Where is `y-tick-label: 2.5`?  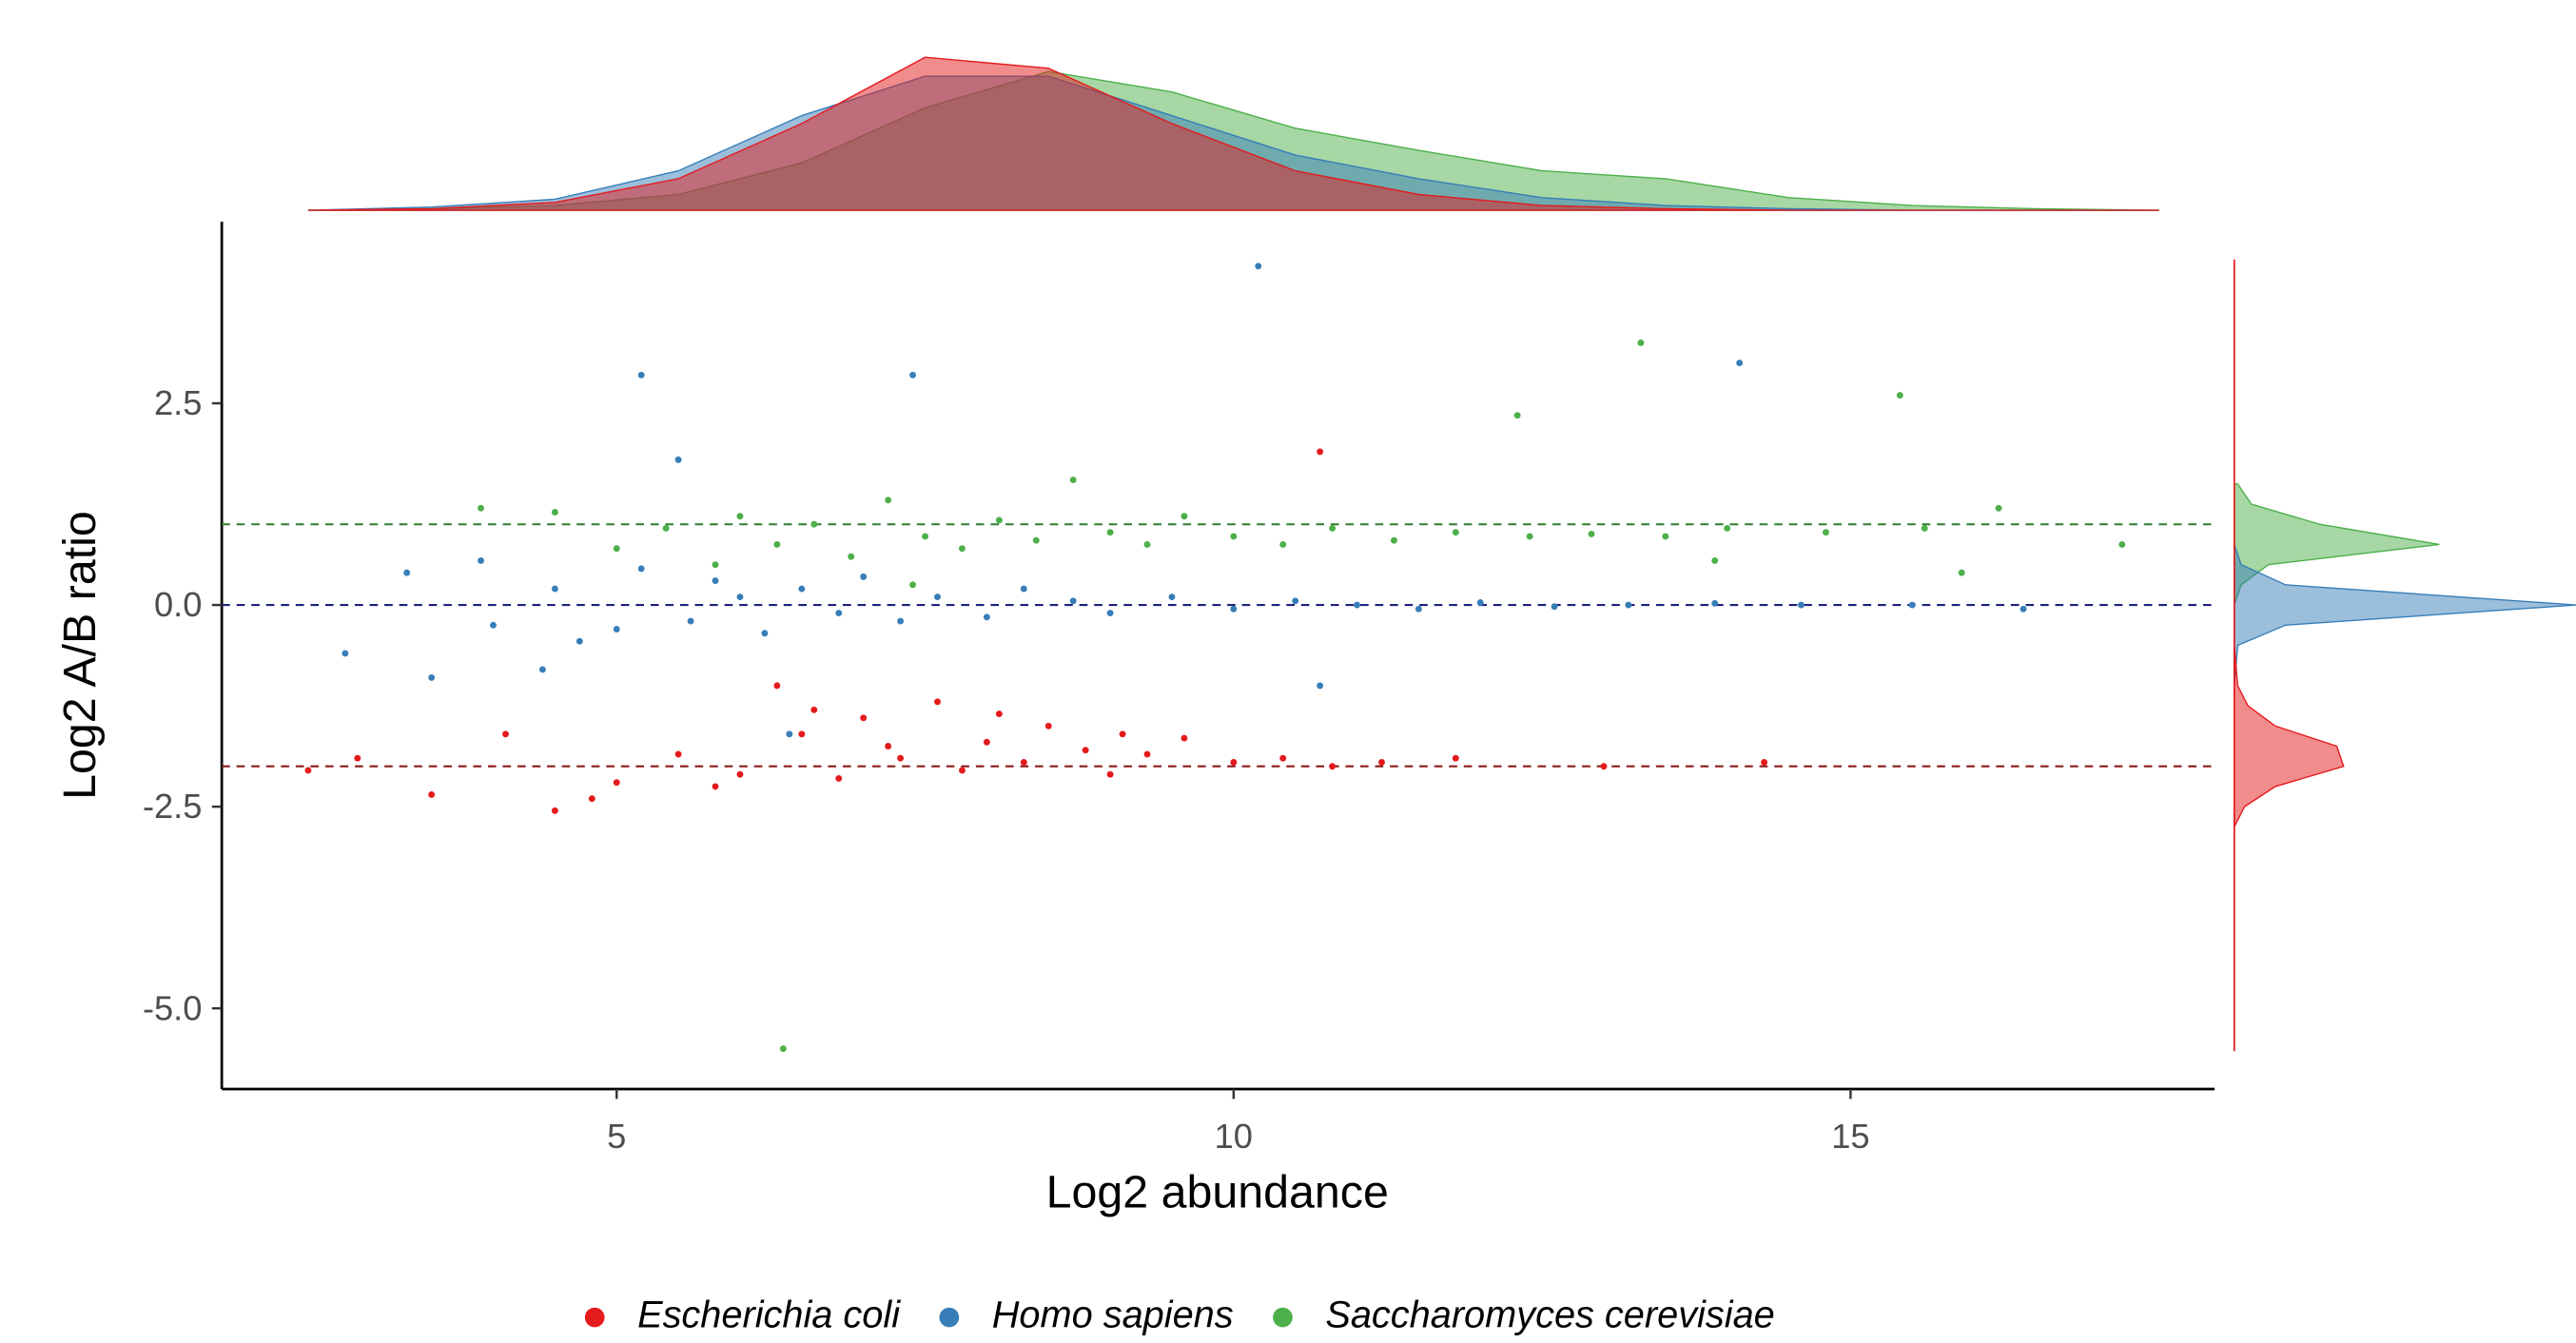 y-tick-label: 2.5 is located at coordinates (178, 403).